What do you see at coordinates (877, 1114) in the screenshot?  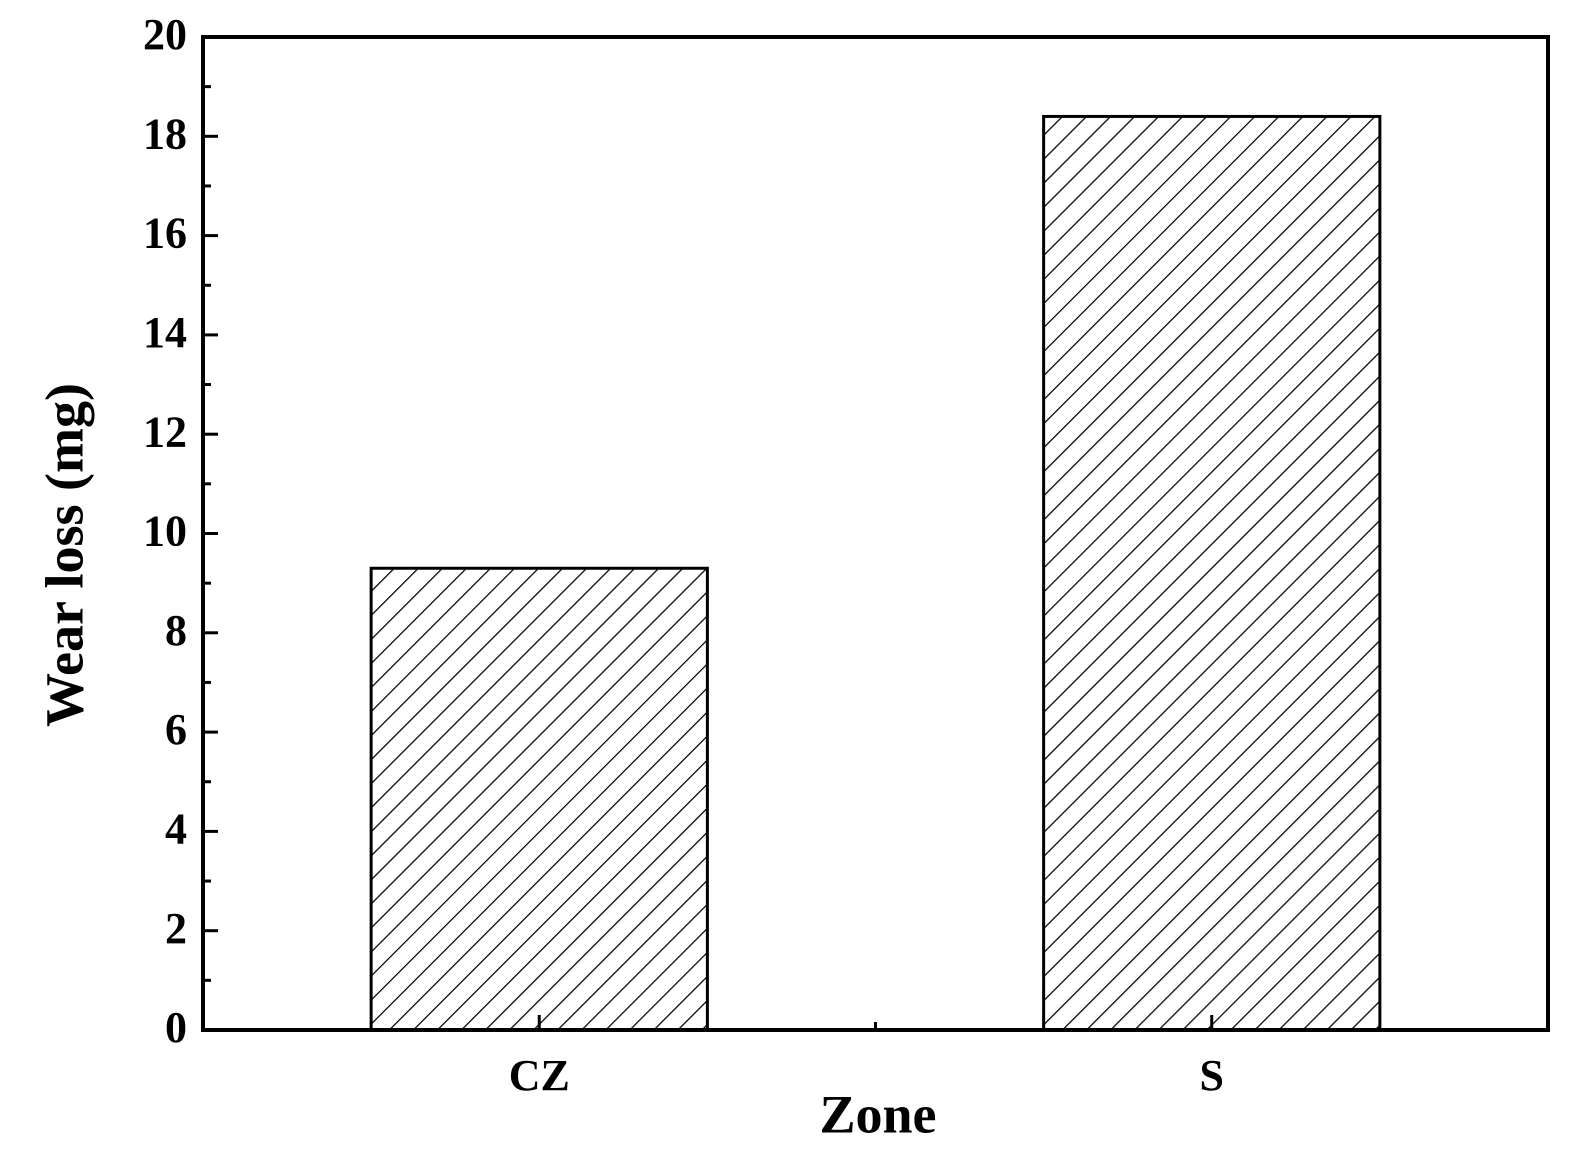 I see `x-axis-label: Zone` at bounding box center [877, 1114].